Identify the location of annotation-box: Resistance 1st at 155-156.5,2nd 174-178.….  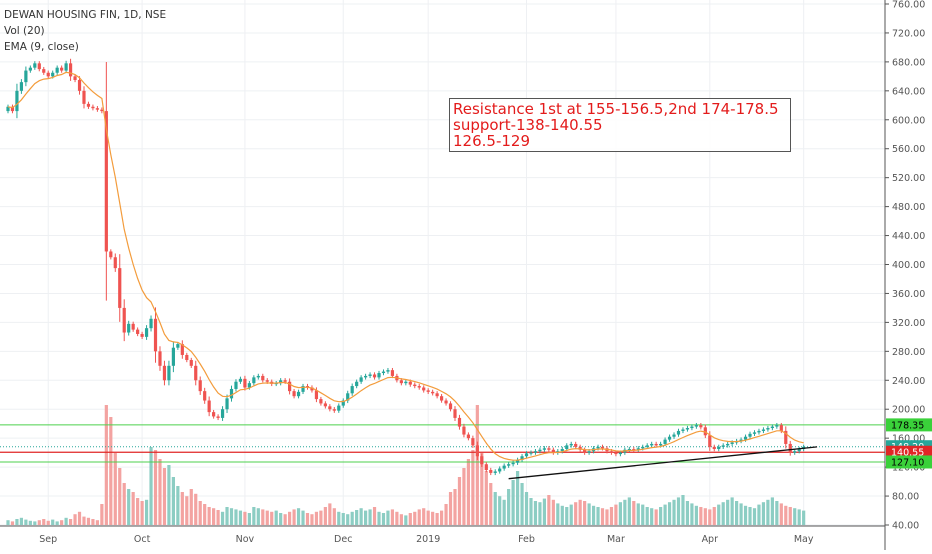
(620, 125).